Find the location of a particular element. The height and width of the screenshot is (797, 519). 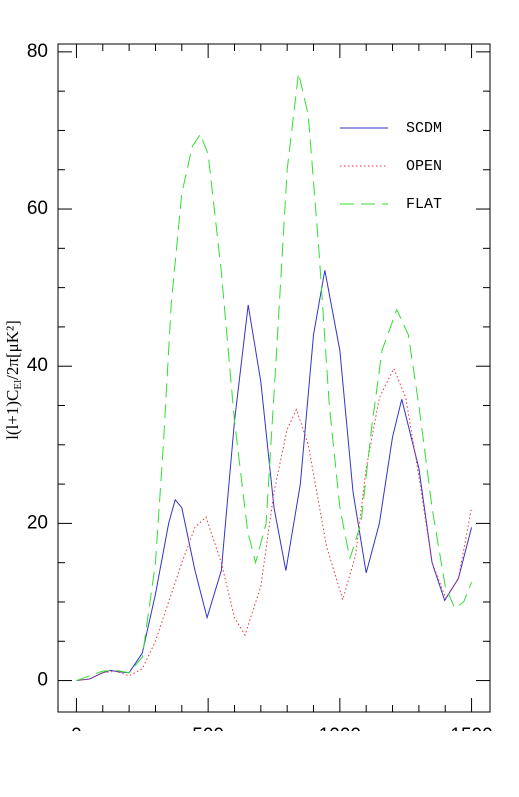

x-tick-label: 0 is located at coordinates (76, 735).